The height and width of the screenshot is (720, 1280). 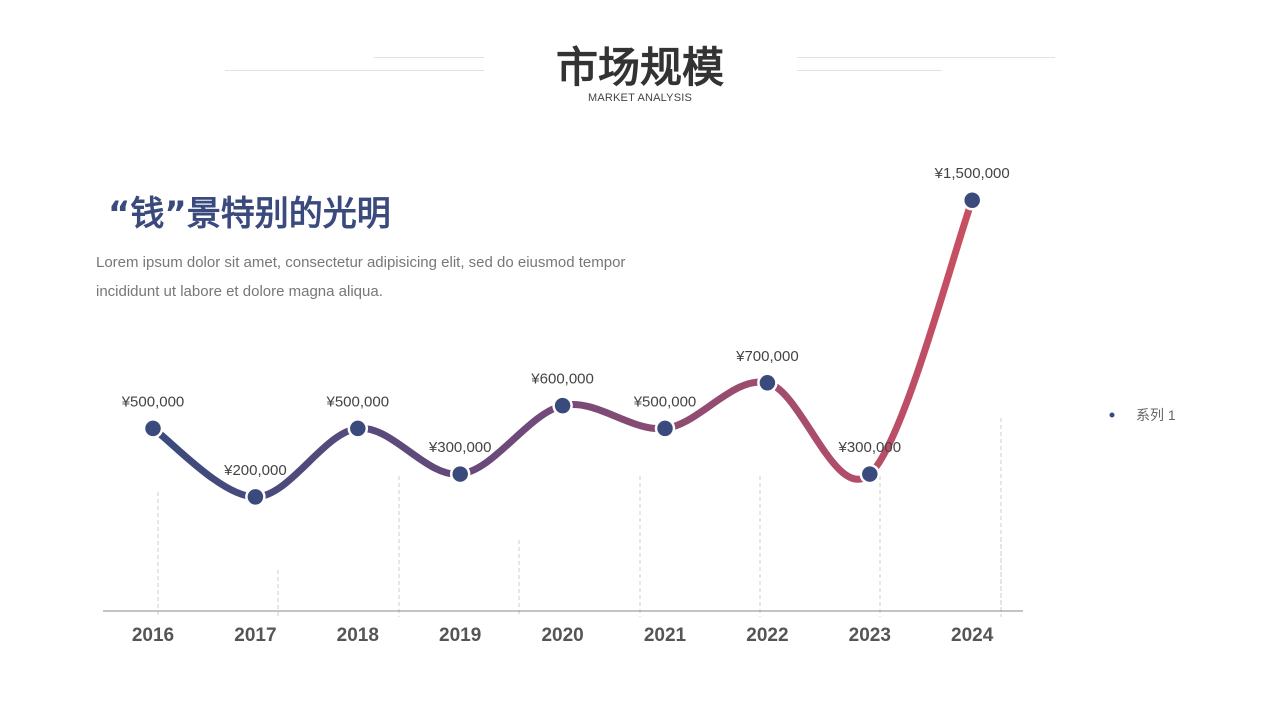 I want to click on legend-label: 系列 1, so click(x=1156, y=415).